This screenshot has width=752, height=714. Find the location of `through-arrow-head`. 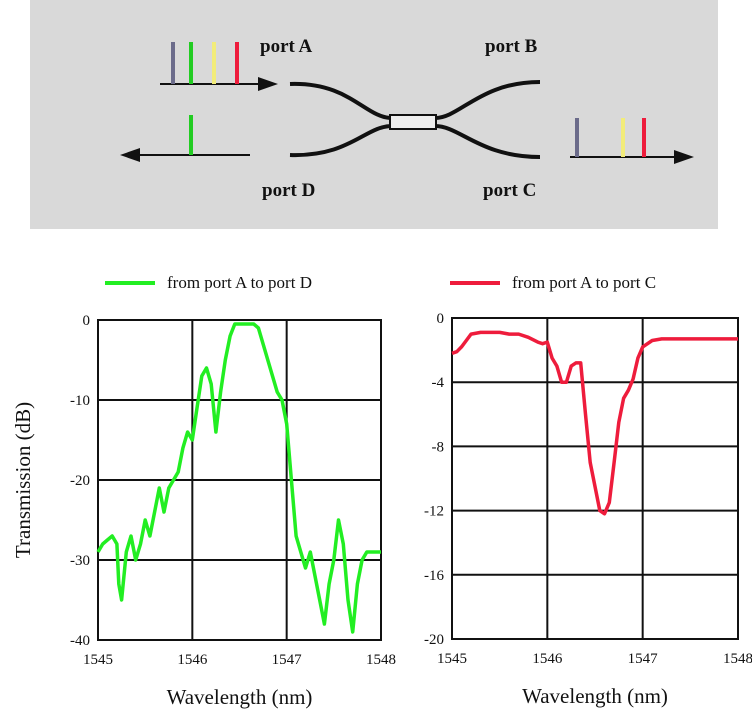

through-arrow-head is located at coordinates (684, 157).